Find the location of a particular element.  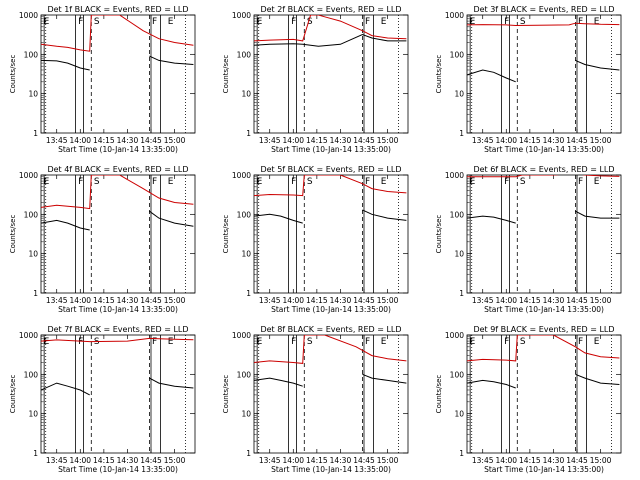

plot-frame is located at coordinates (118, 394).